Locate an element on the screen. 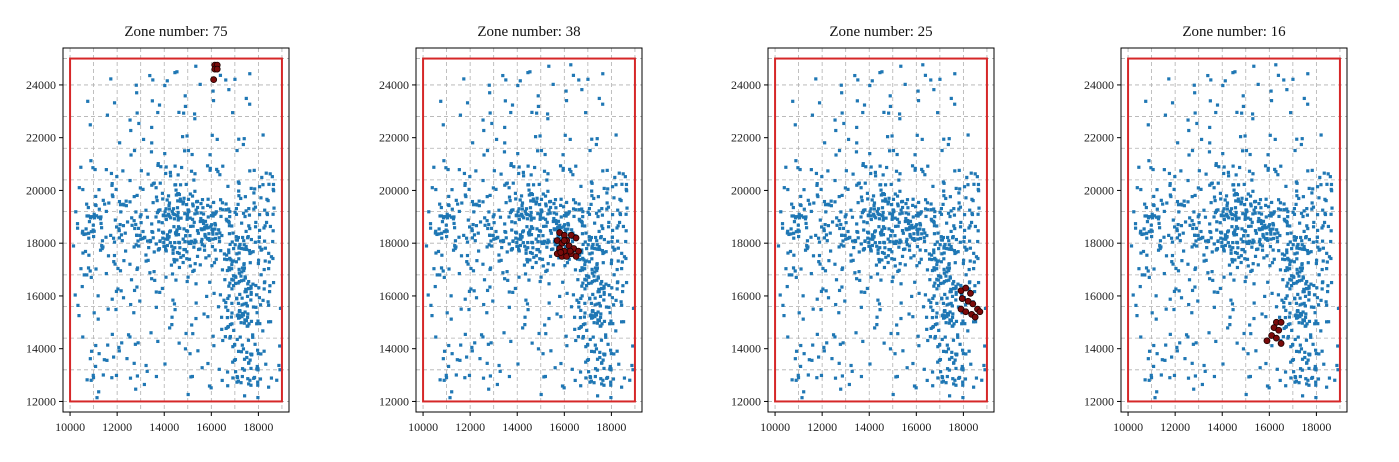  x-tick-label: 18000 is located at coordinates (258, 427).